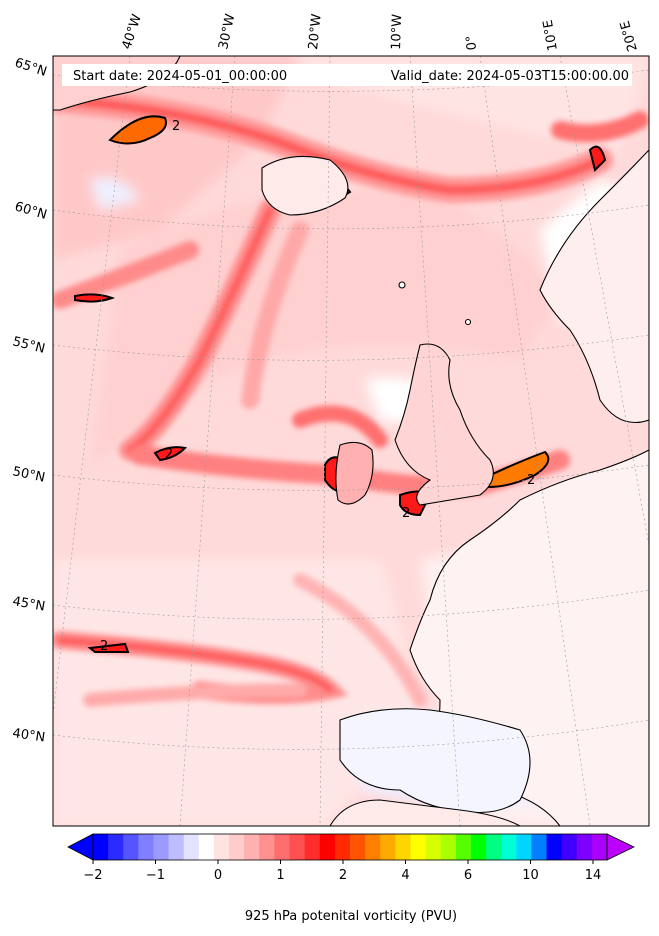 This screenshot has width=659, height=936. Describe the element at coordinates (30, 401) in the screenshot. I see `latitude-labels: 65°N 60°N 55°N 50°N 45°N 40°N` at that location.